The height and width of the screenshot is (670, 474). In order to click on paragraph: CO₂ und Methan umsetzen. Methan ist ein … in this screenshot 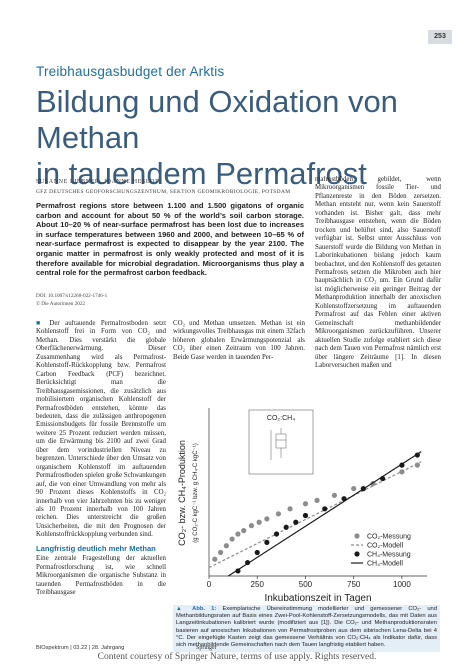, I will do `click(239, 340)`.